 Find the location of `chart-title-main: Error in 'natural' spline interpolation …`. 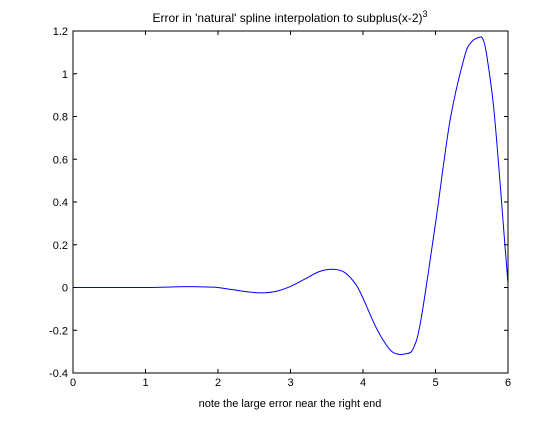

chart-title-main: Error in 'natural' spline interpolation … is located at coordinates (287, 18).